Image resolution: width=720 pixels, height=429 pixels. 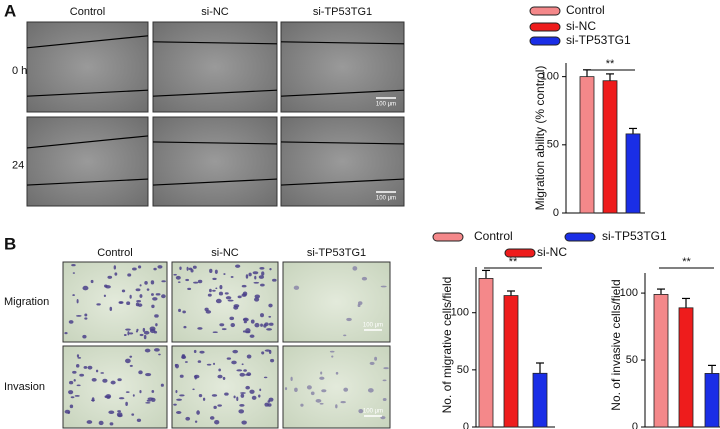 What do you see at coordinates (629, 293) in the screenshot?
I see `y-tick-label: 100` at bounding box center [629, 293].